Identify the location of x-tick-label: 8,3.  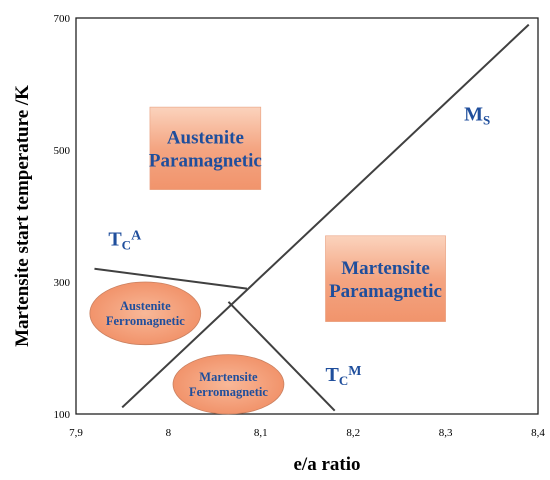
(446, 433).